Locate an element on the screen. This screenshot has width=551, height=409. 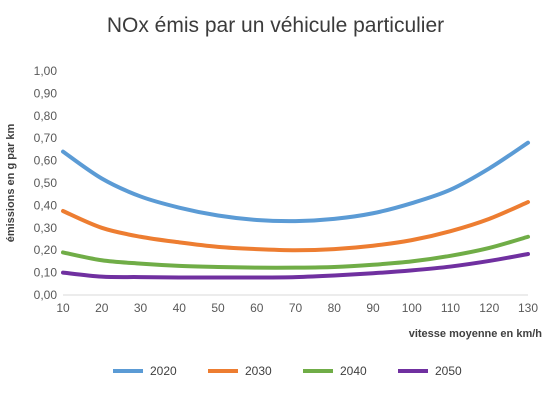
y-tick-label: 0,00 is located at coordinates (46, 295).